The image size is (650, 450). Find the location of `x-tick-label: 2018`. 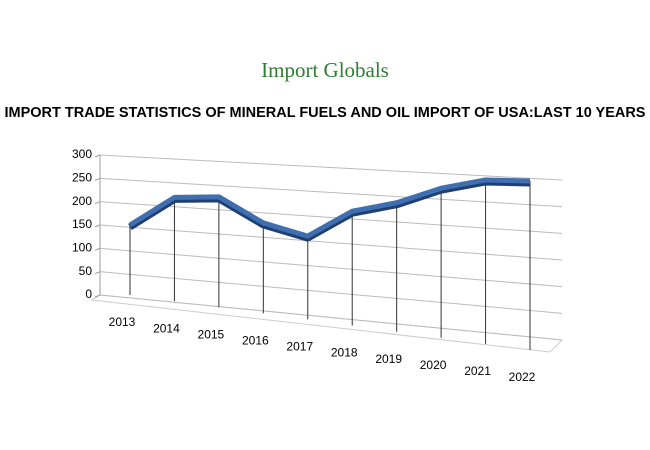

x-tick-label: 2018 is located at coordinates (344, 353).